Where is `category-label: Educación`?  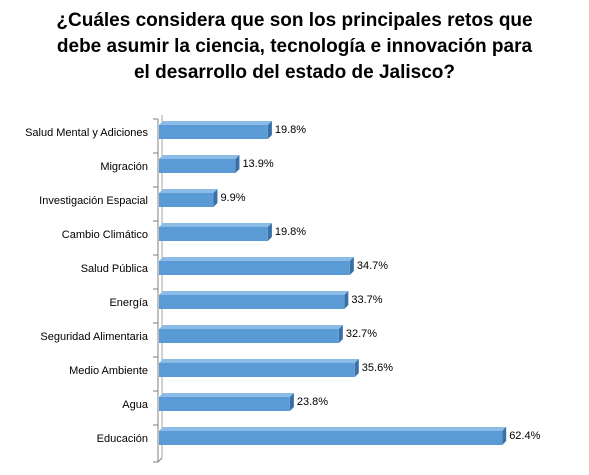 category-label: Educación is located at coordinates (122, 439).